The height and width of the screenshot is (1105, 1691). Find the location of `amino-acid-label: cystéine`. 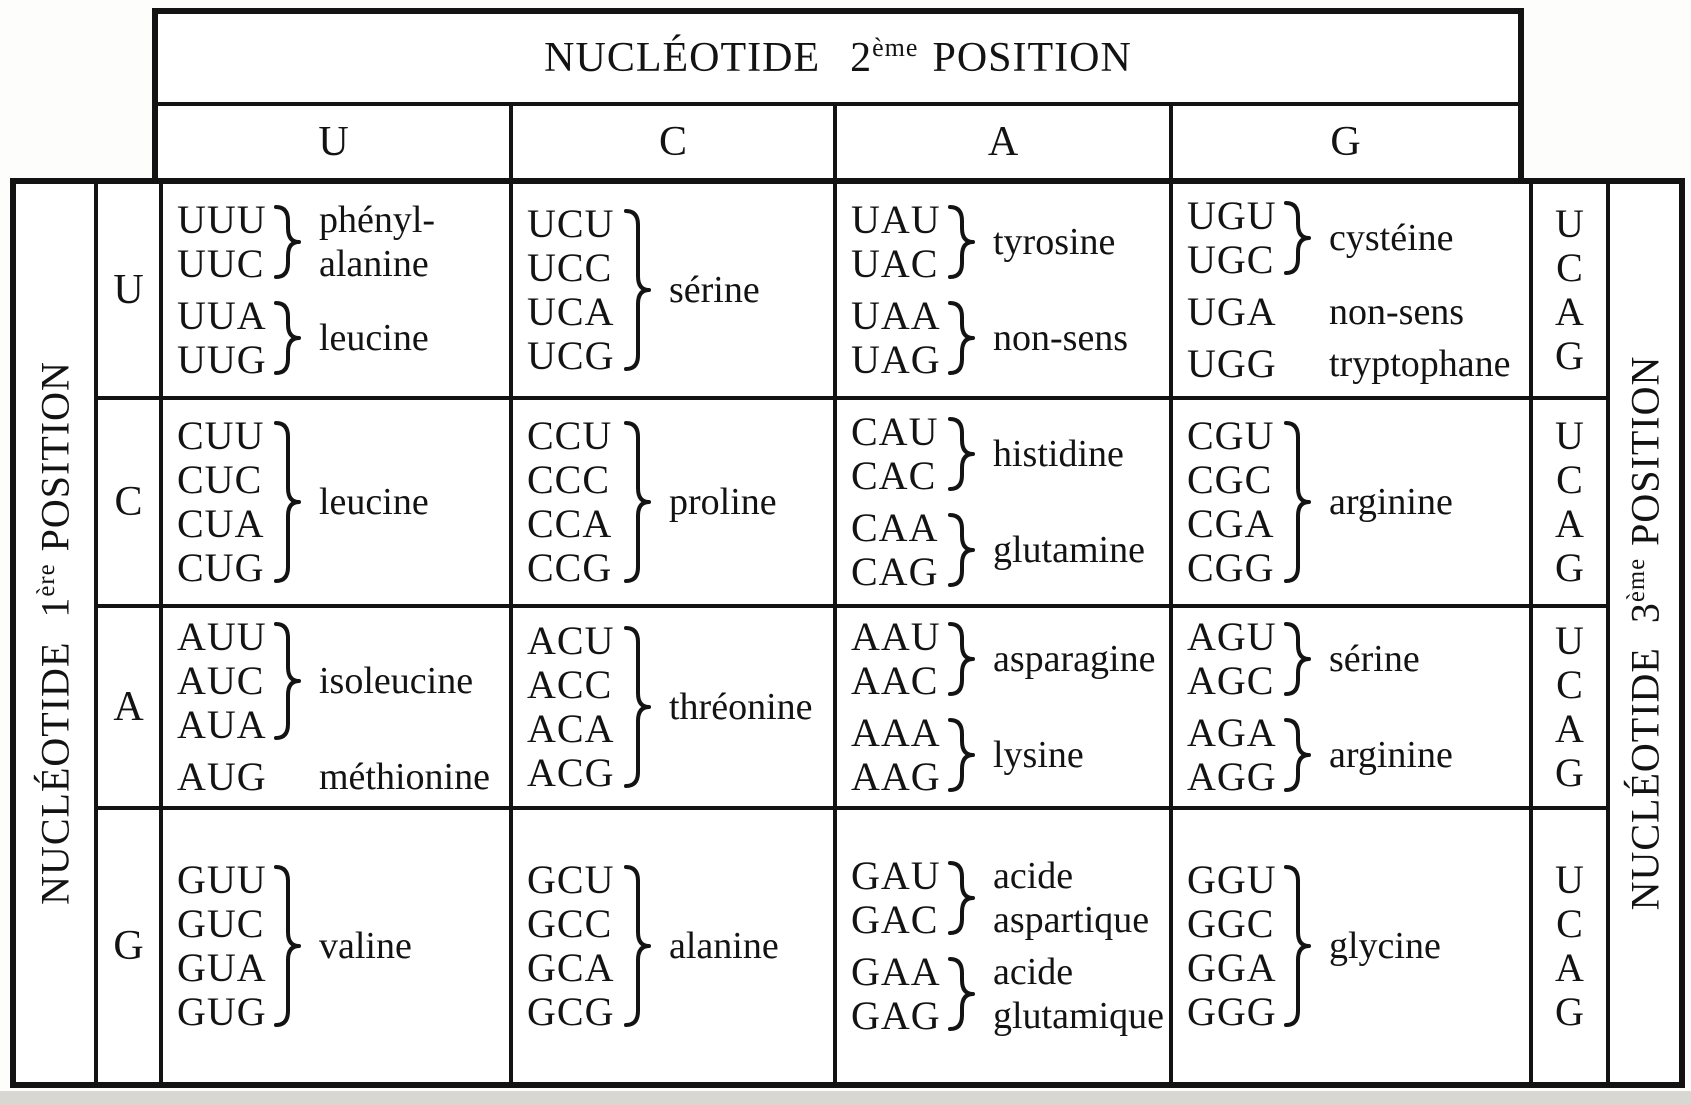

amino-acid-label: cystéine is located at coordinates (1391, 238).